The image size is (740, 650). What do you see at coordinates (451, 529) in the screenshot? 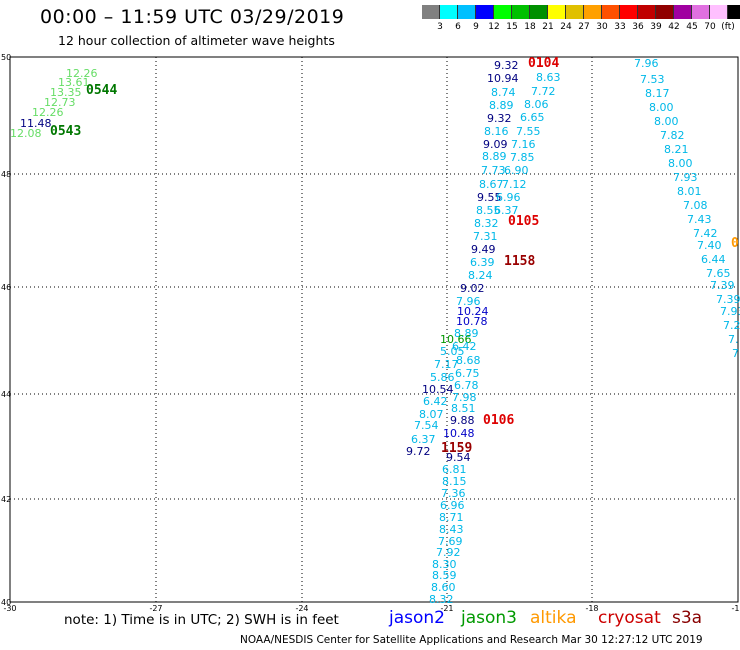
I see `wave-height-value: 8.43` at bounding box center [451, 529].